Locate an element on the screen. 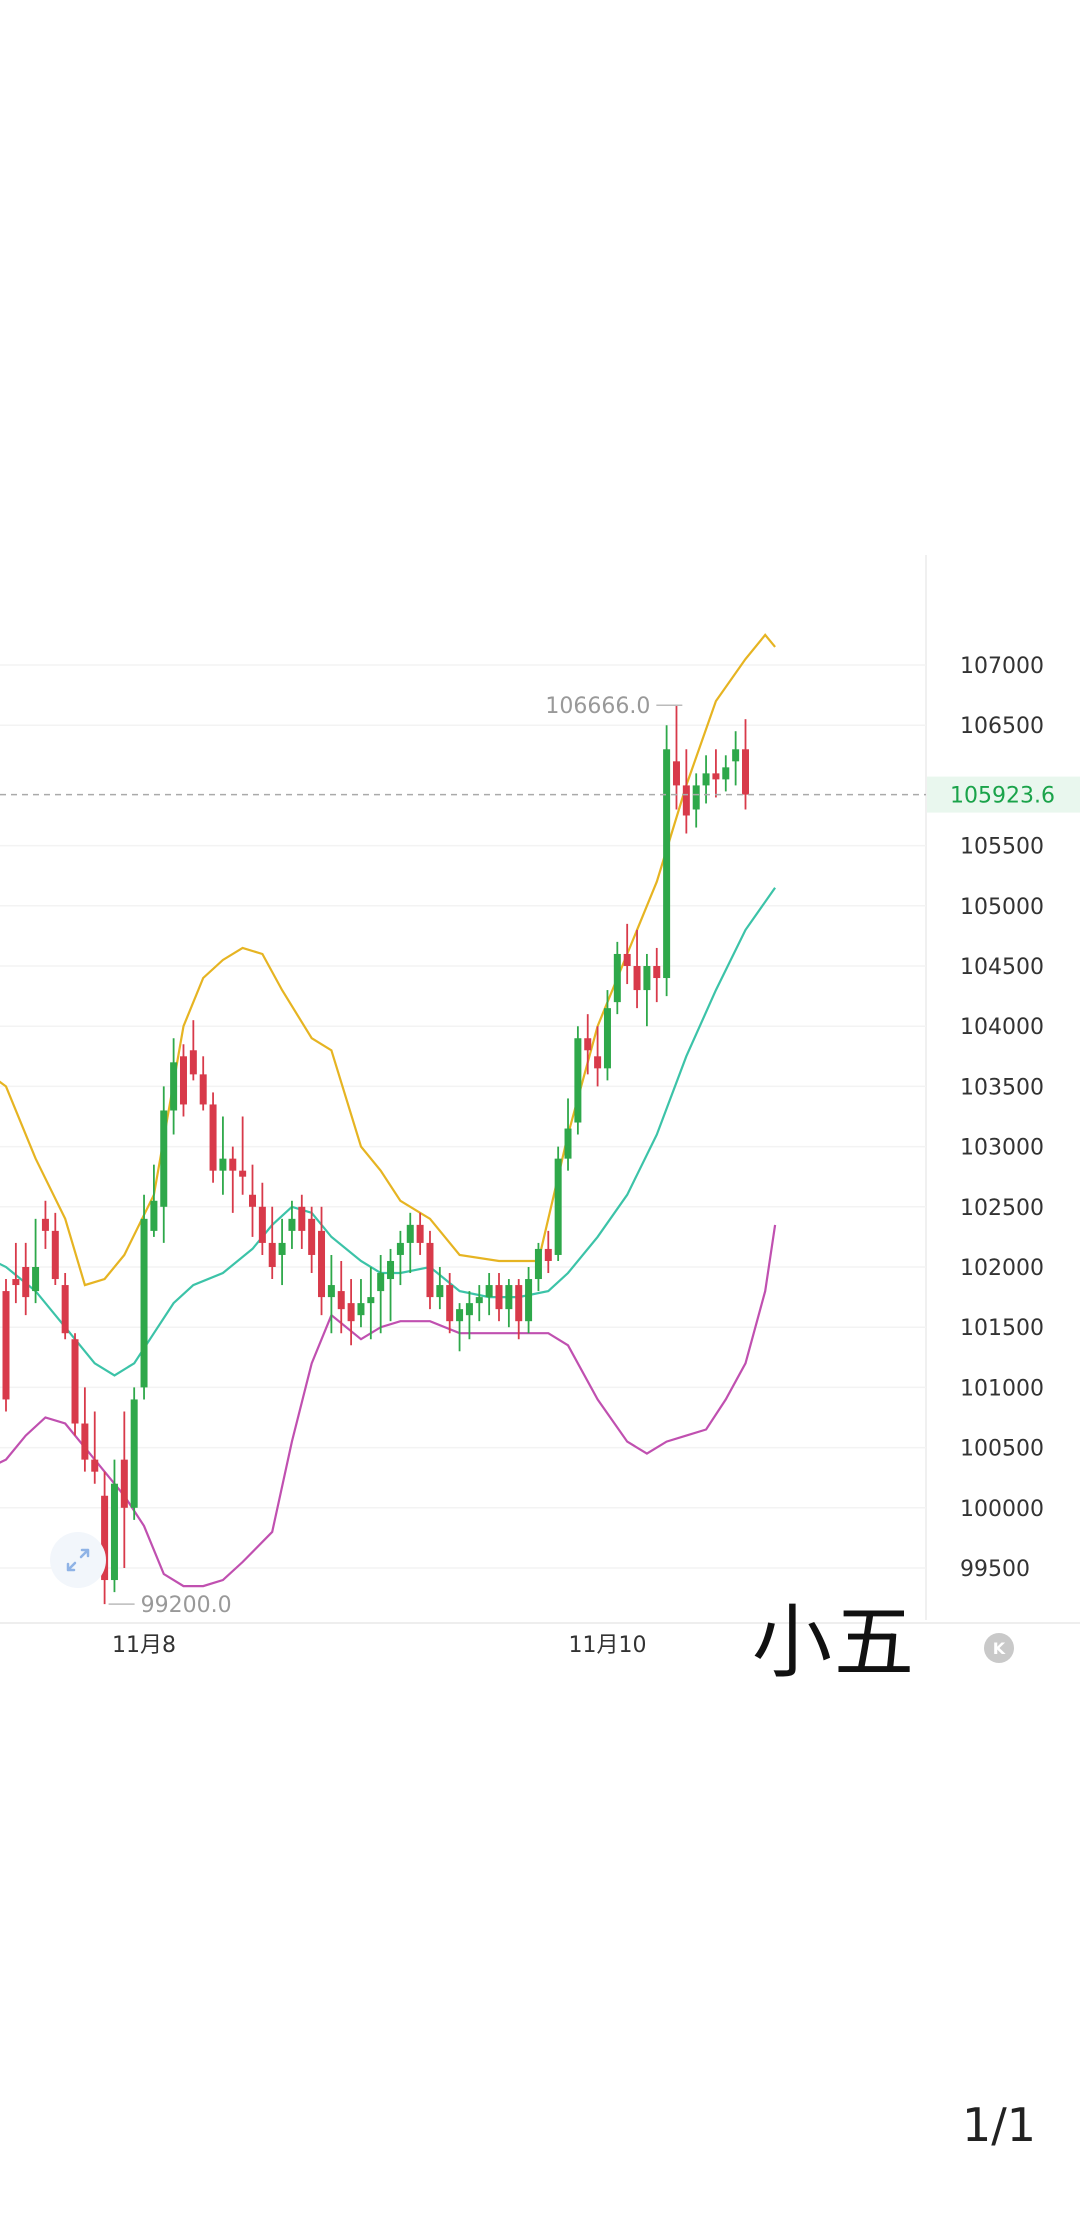  y-tick-label: 107000 is located at coordinates (1002, 666).